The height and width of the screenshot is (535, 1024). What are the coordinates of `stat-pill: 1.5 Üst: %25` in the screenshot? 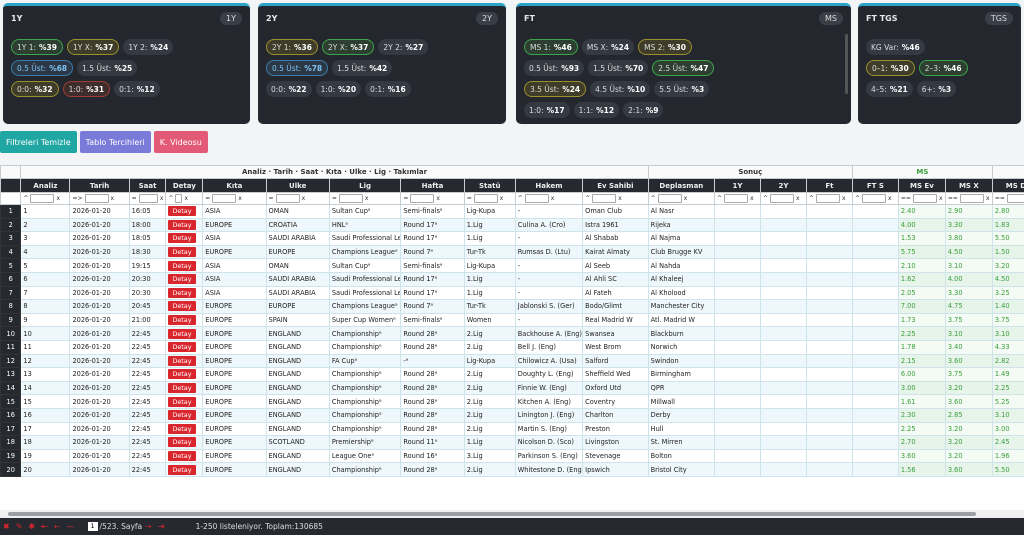 It's located at (107, 68).